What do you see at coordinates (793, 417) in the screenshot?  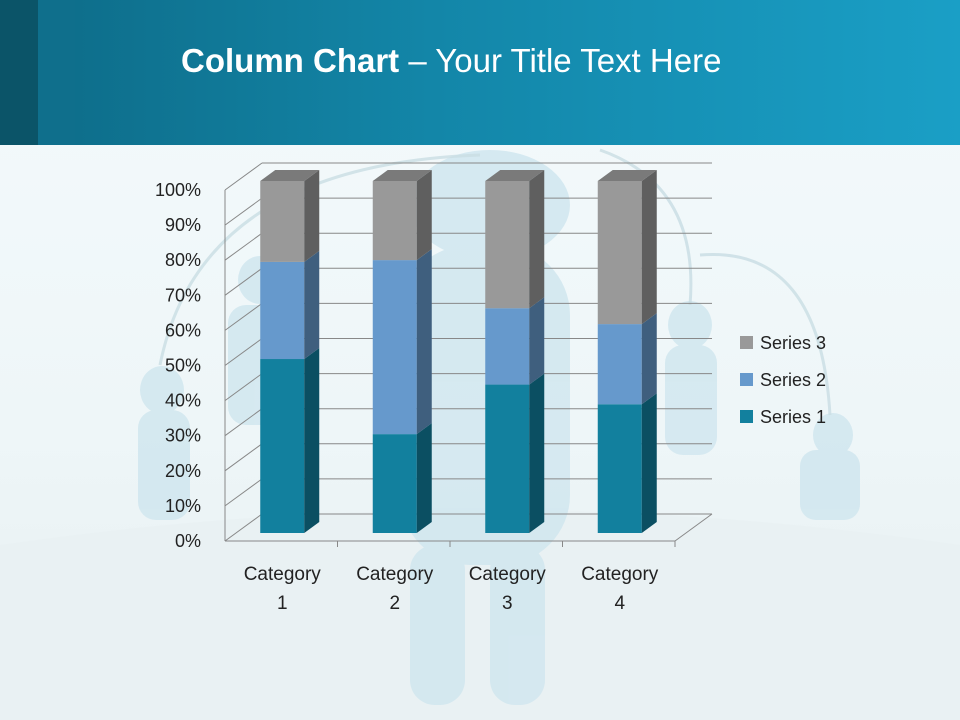 I see `legend-label: Series 1` at bounding box center [793, 417].